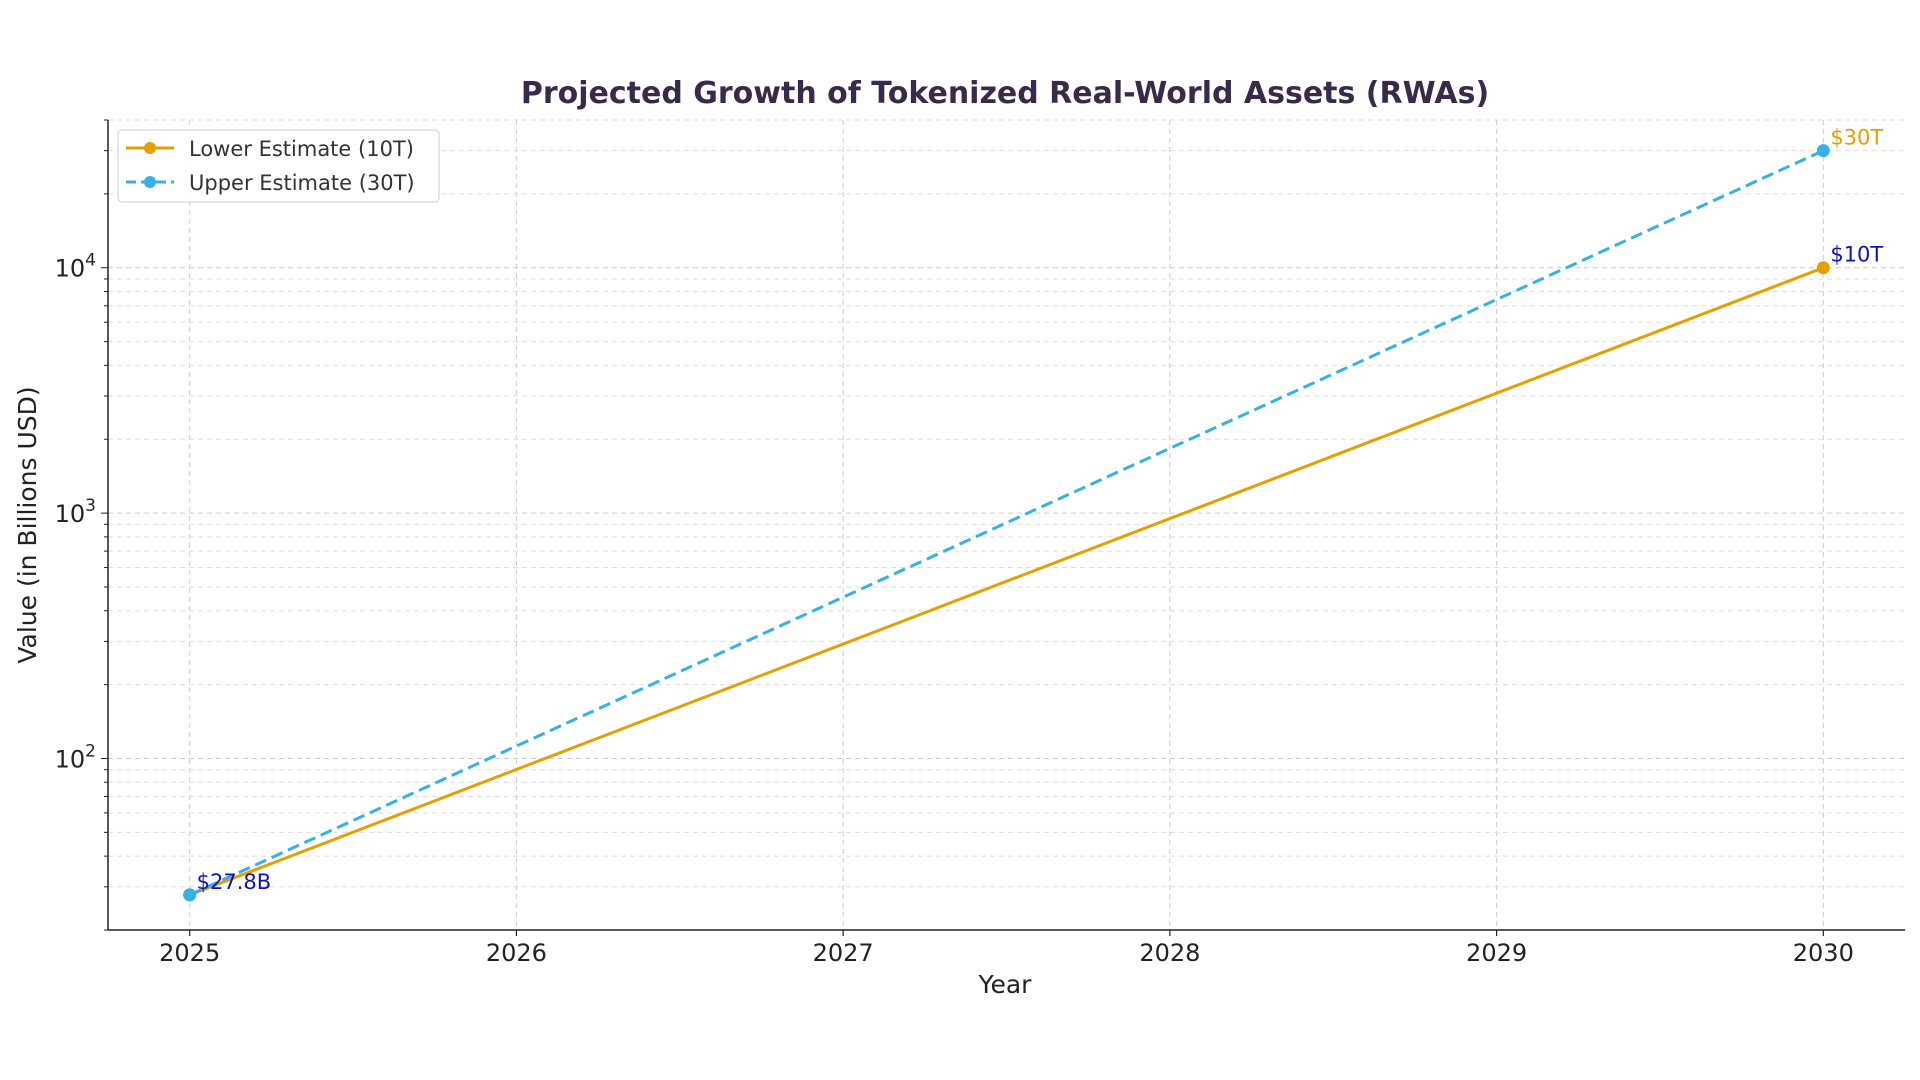 The image size is (1920, 1080). Describe the element at coordinates (189, 953) in the screenshot. I see `x-tick-label: 2025` at that location.